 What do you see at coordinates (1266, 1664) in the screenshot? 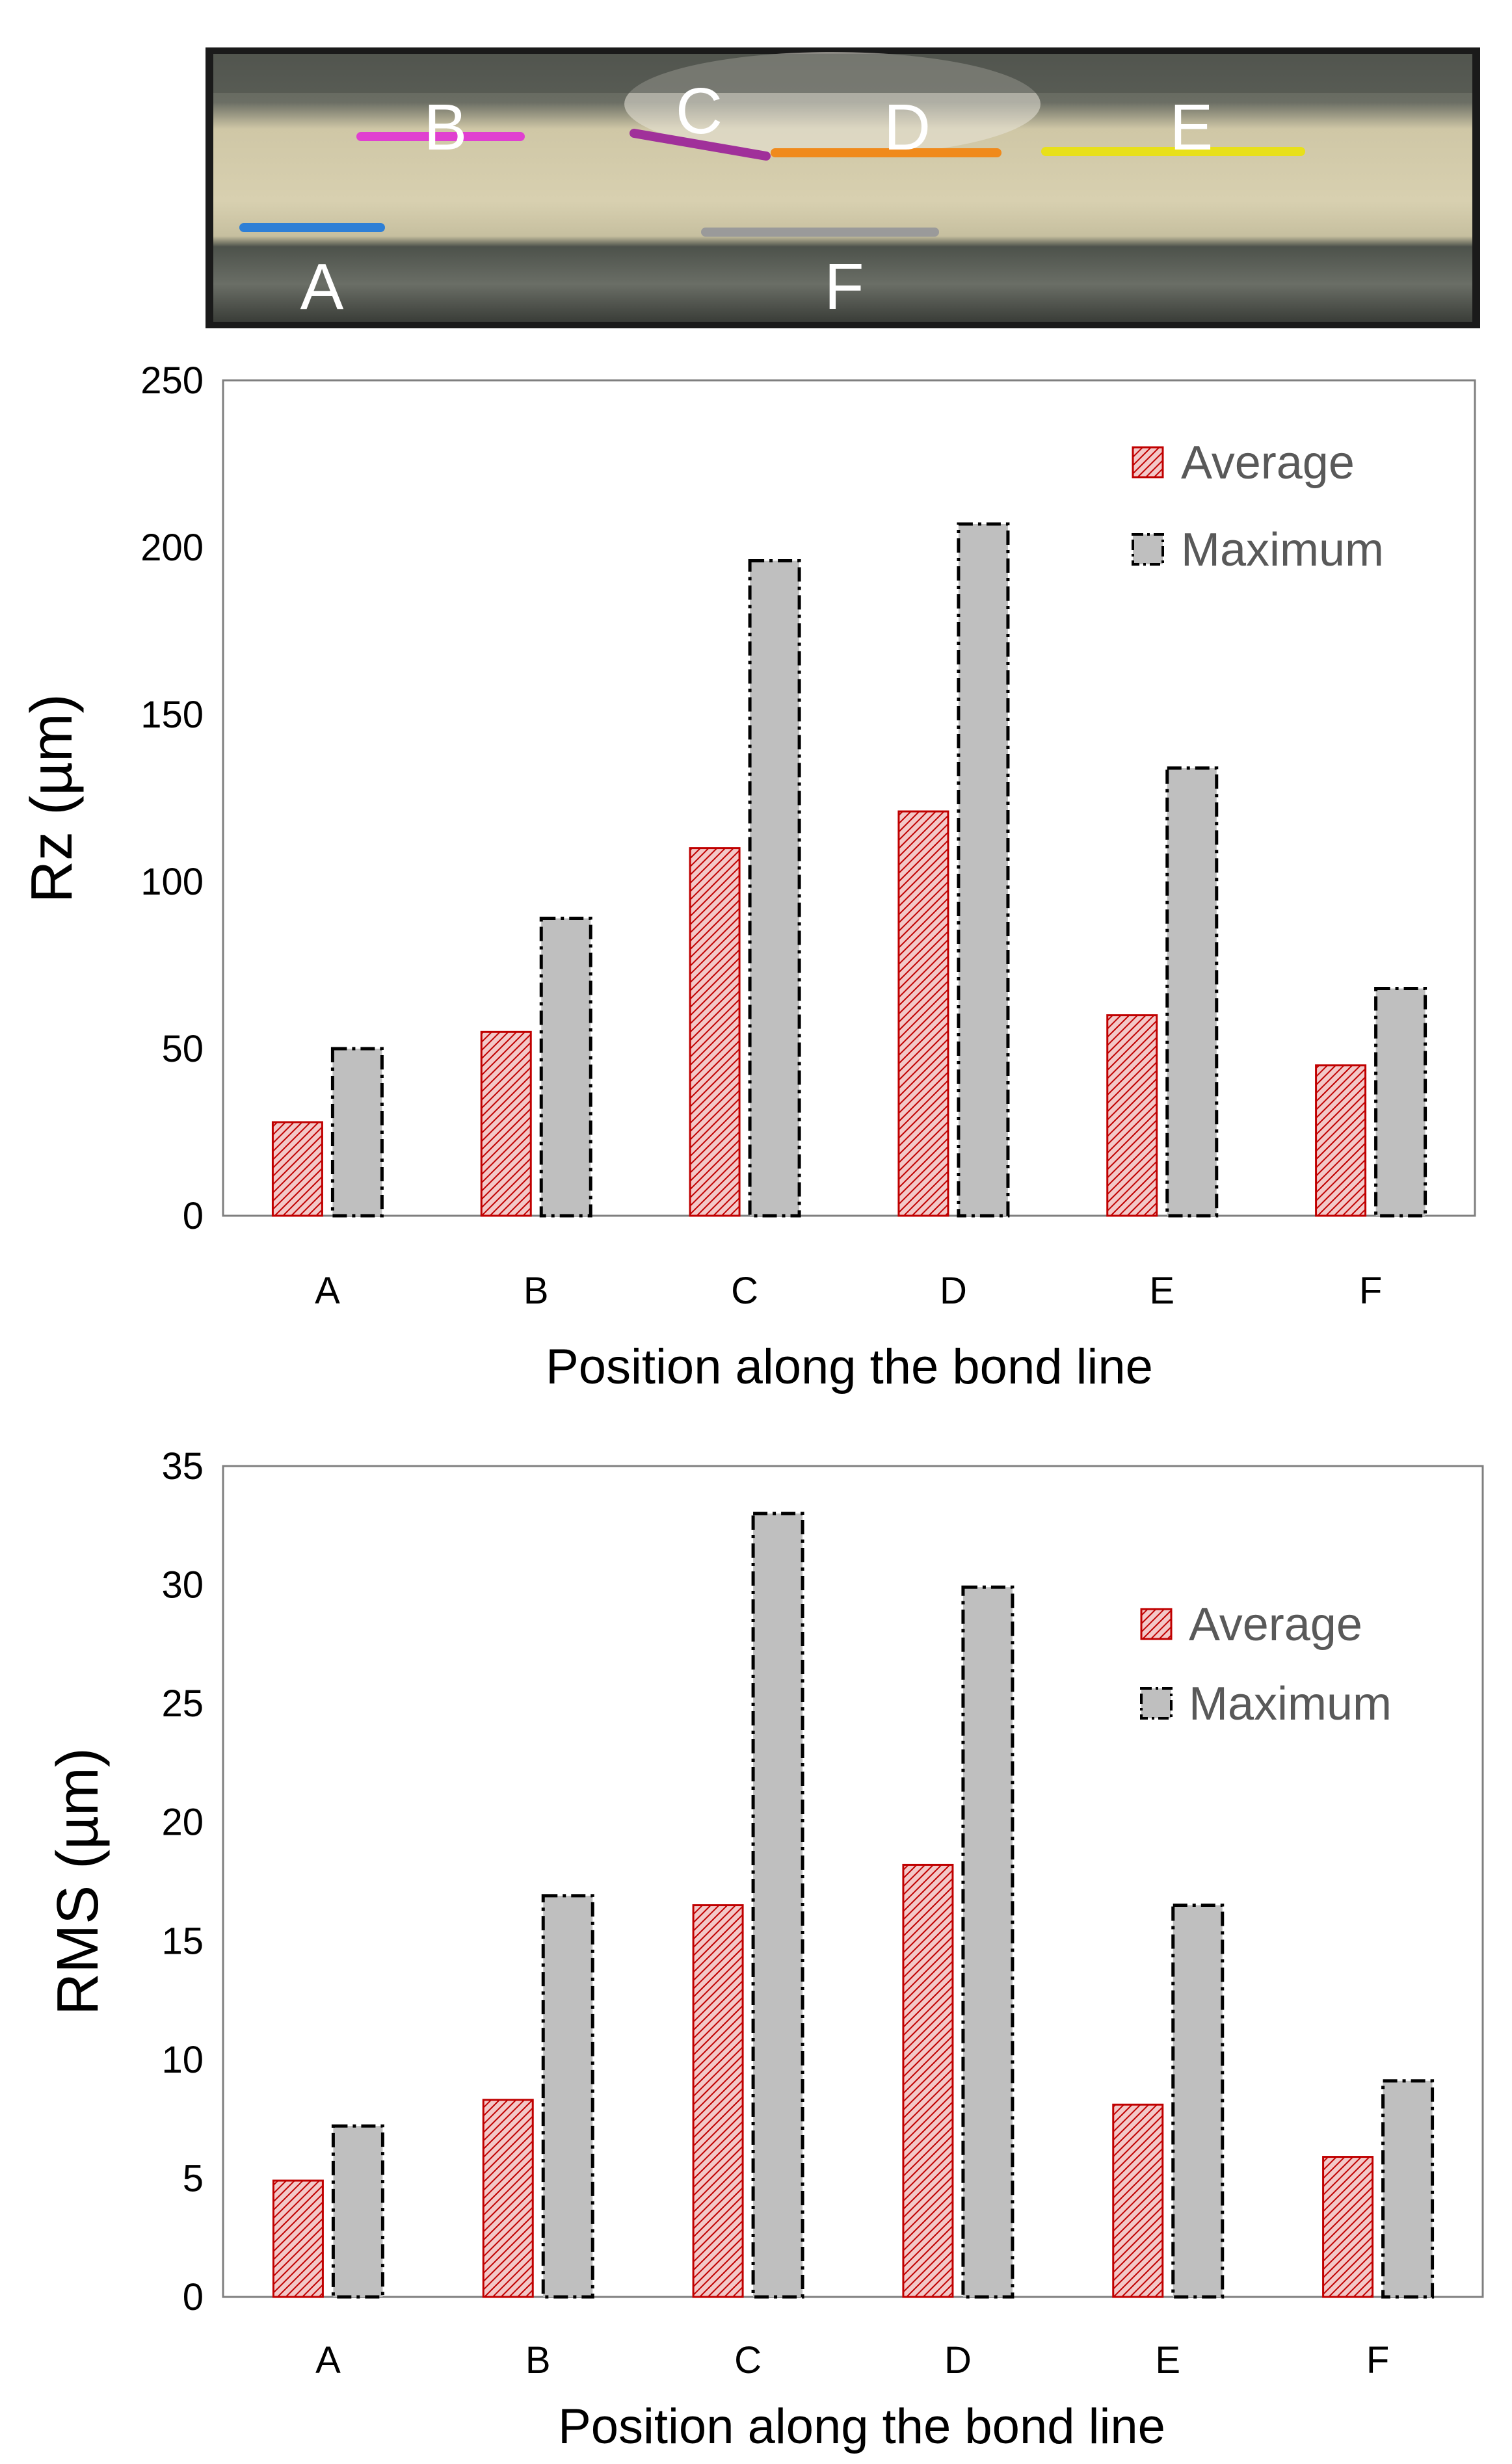
I see `rms-legend: Average Maximum` at bounding box center [1266, 1664].